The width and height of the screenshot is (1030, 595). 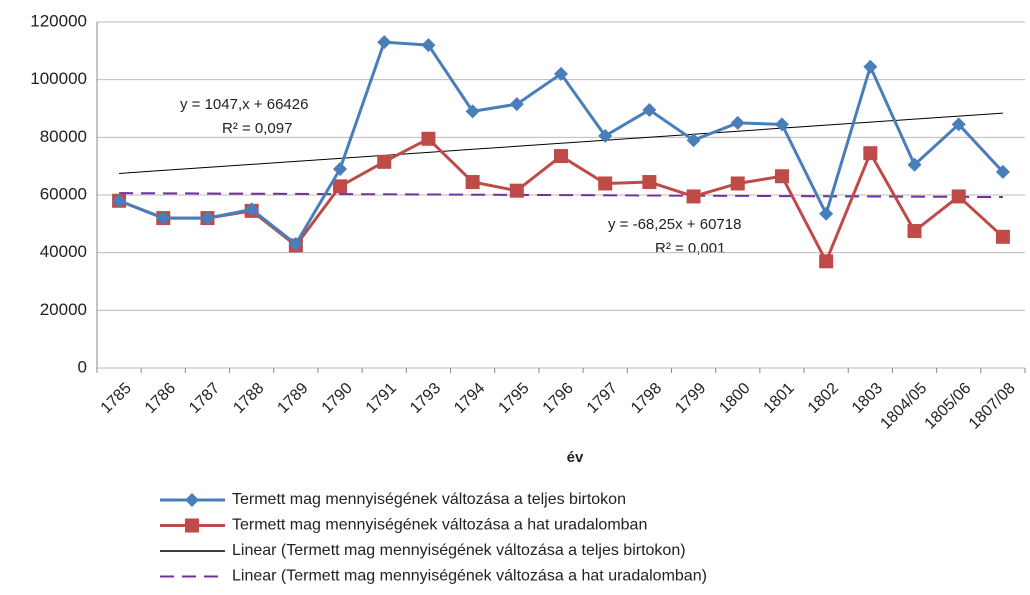 What do you see at coordinates (337, 398) in the screenshot?
I see `x-tick-label: 1790` at bounding box center [337, 398].